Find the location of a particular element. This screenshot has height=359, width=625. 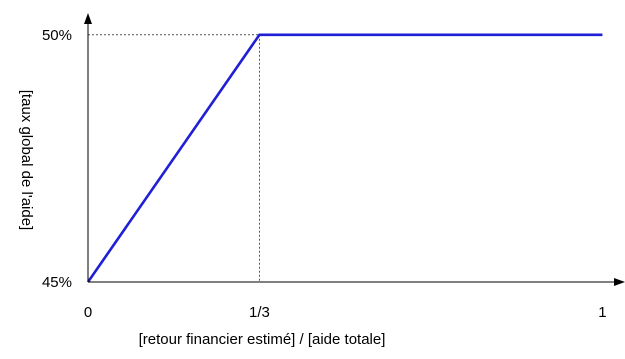

x-axis-arrow is located at coordinates (619, 282).